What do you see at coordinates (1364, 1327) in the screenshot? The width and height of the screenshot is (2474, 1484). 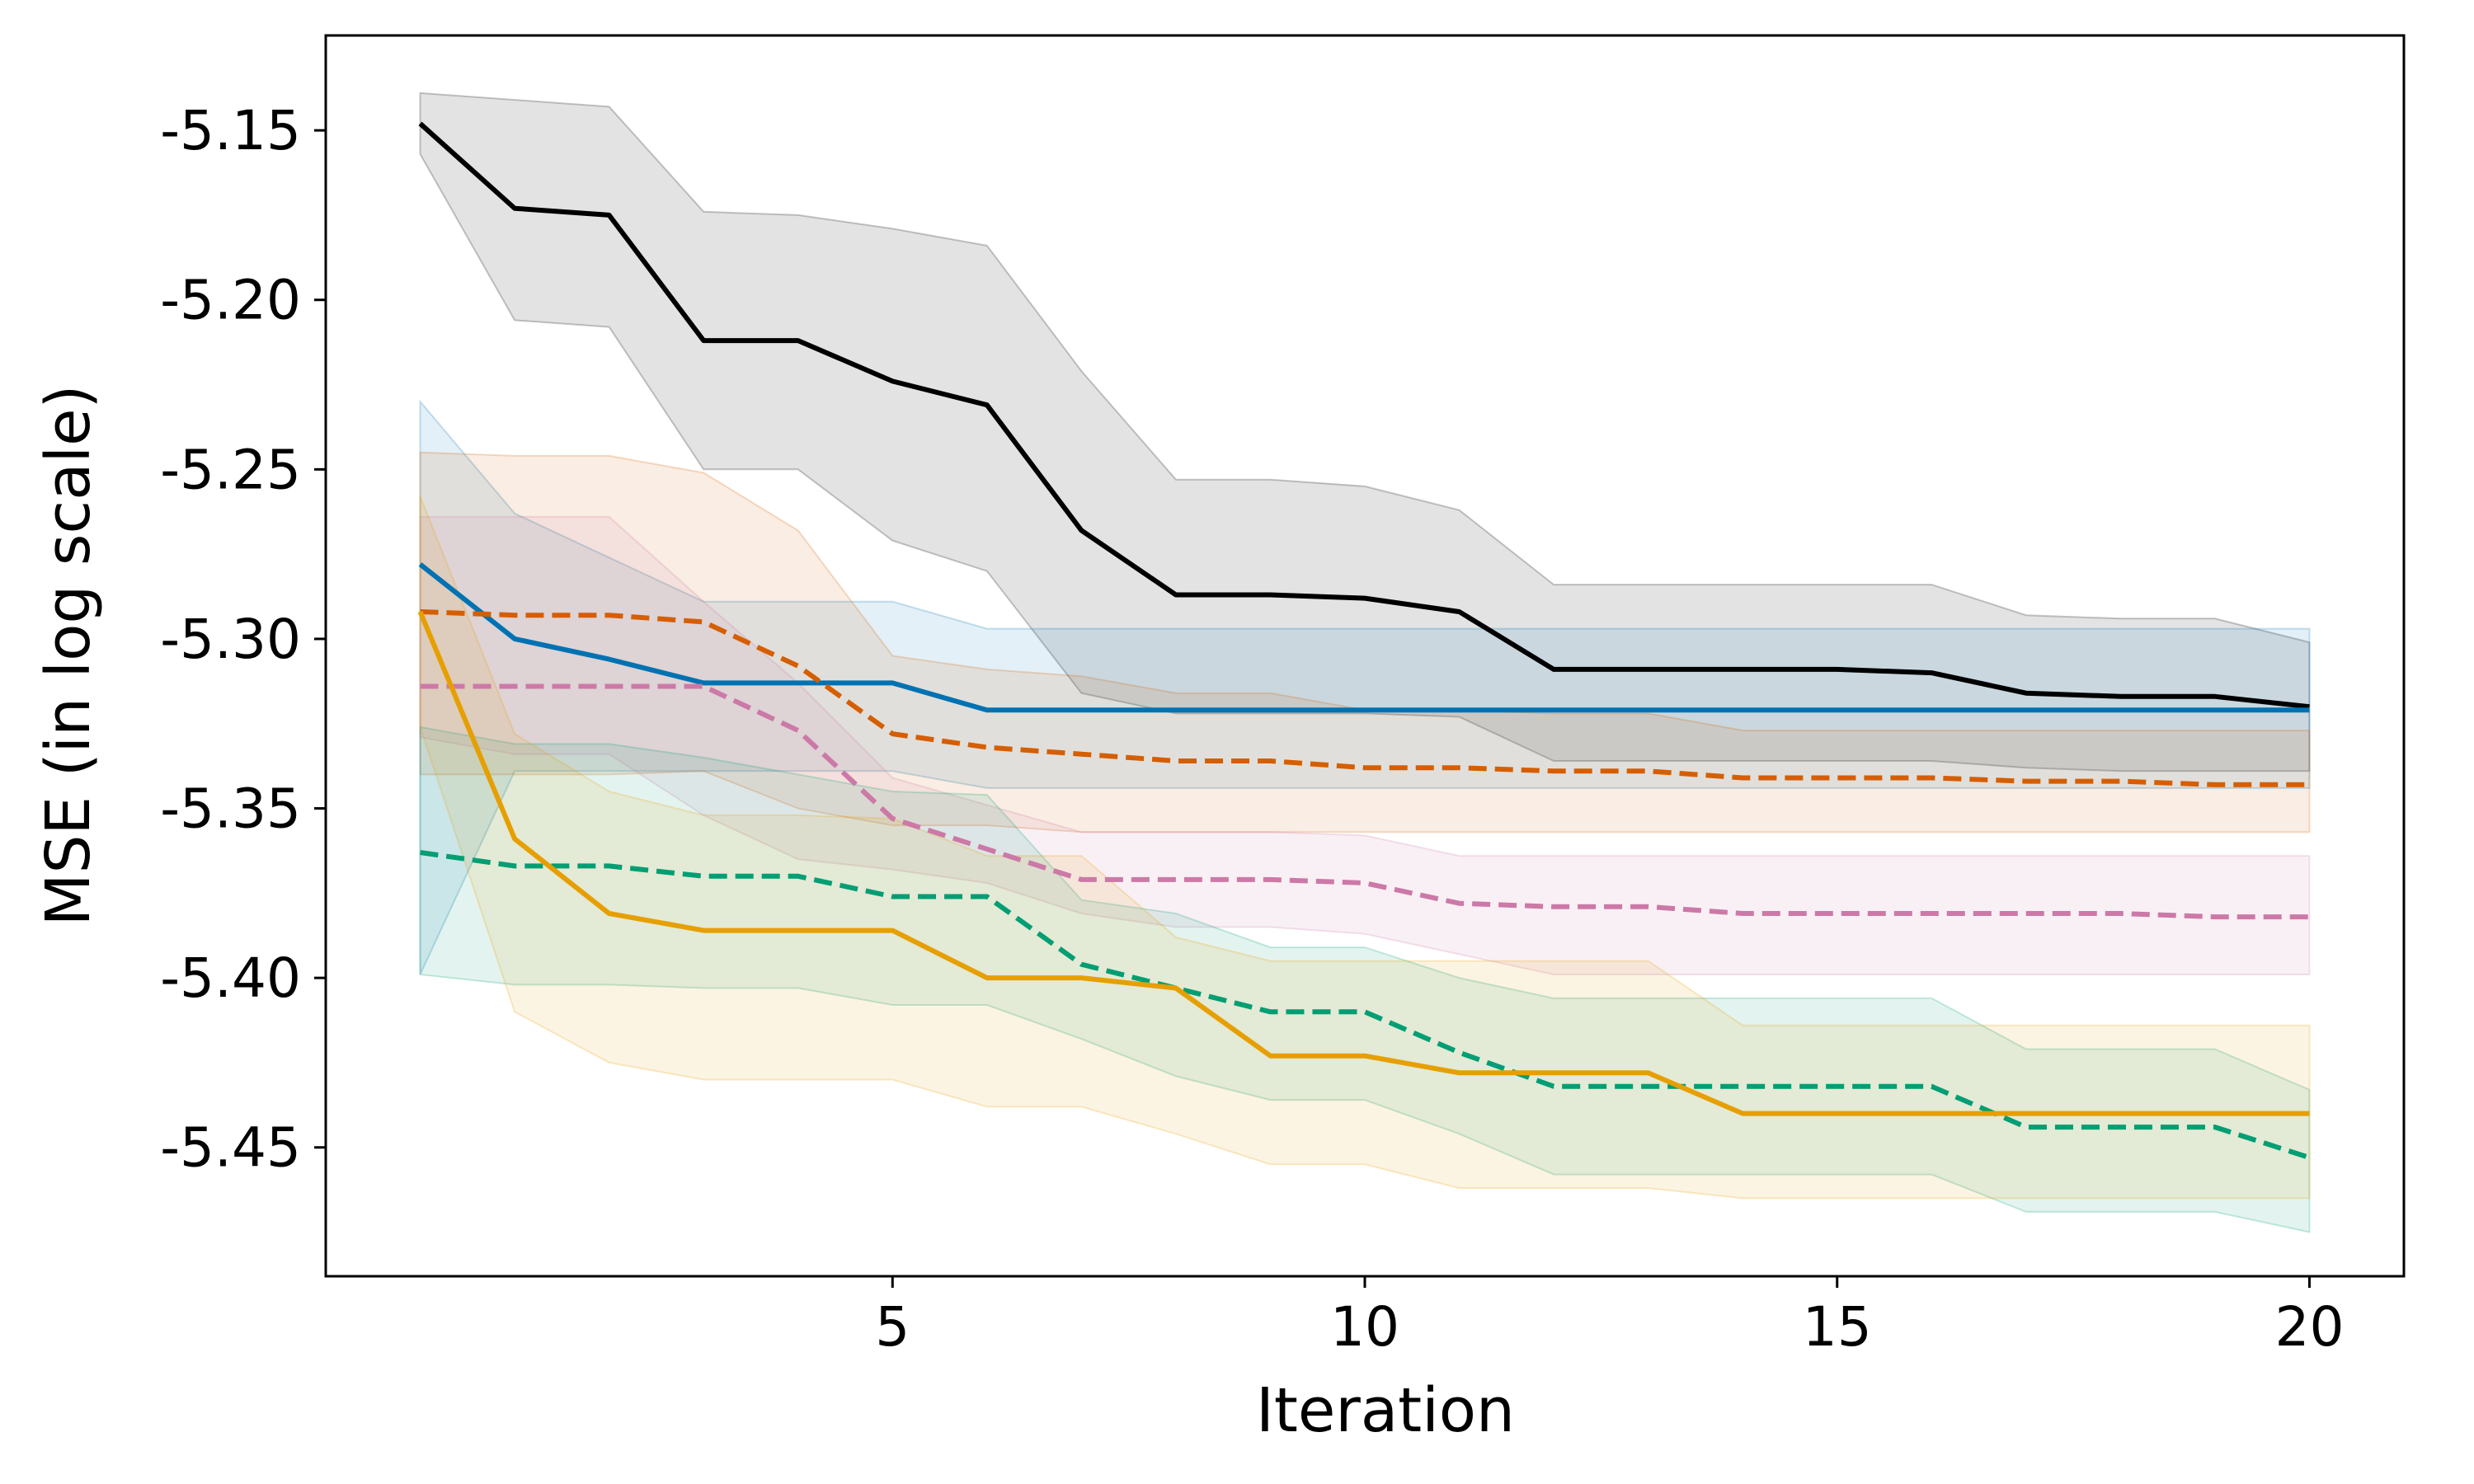 I see `x-tick-label: 10` at bounding box center [1364, 1327].